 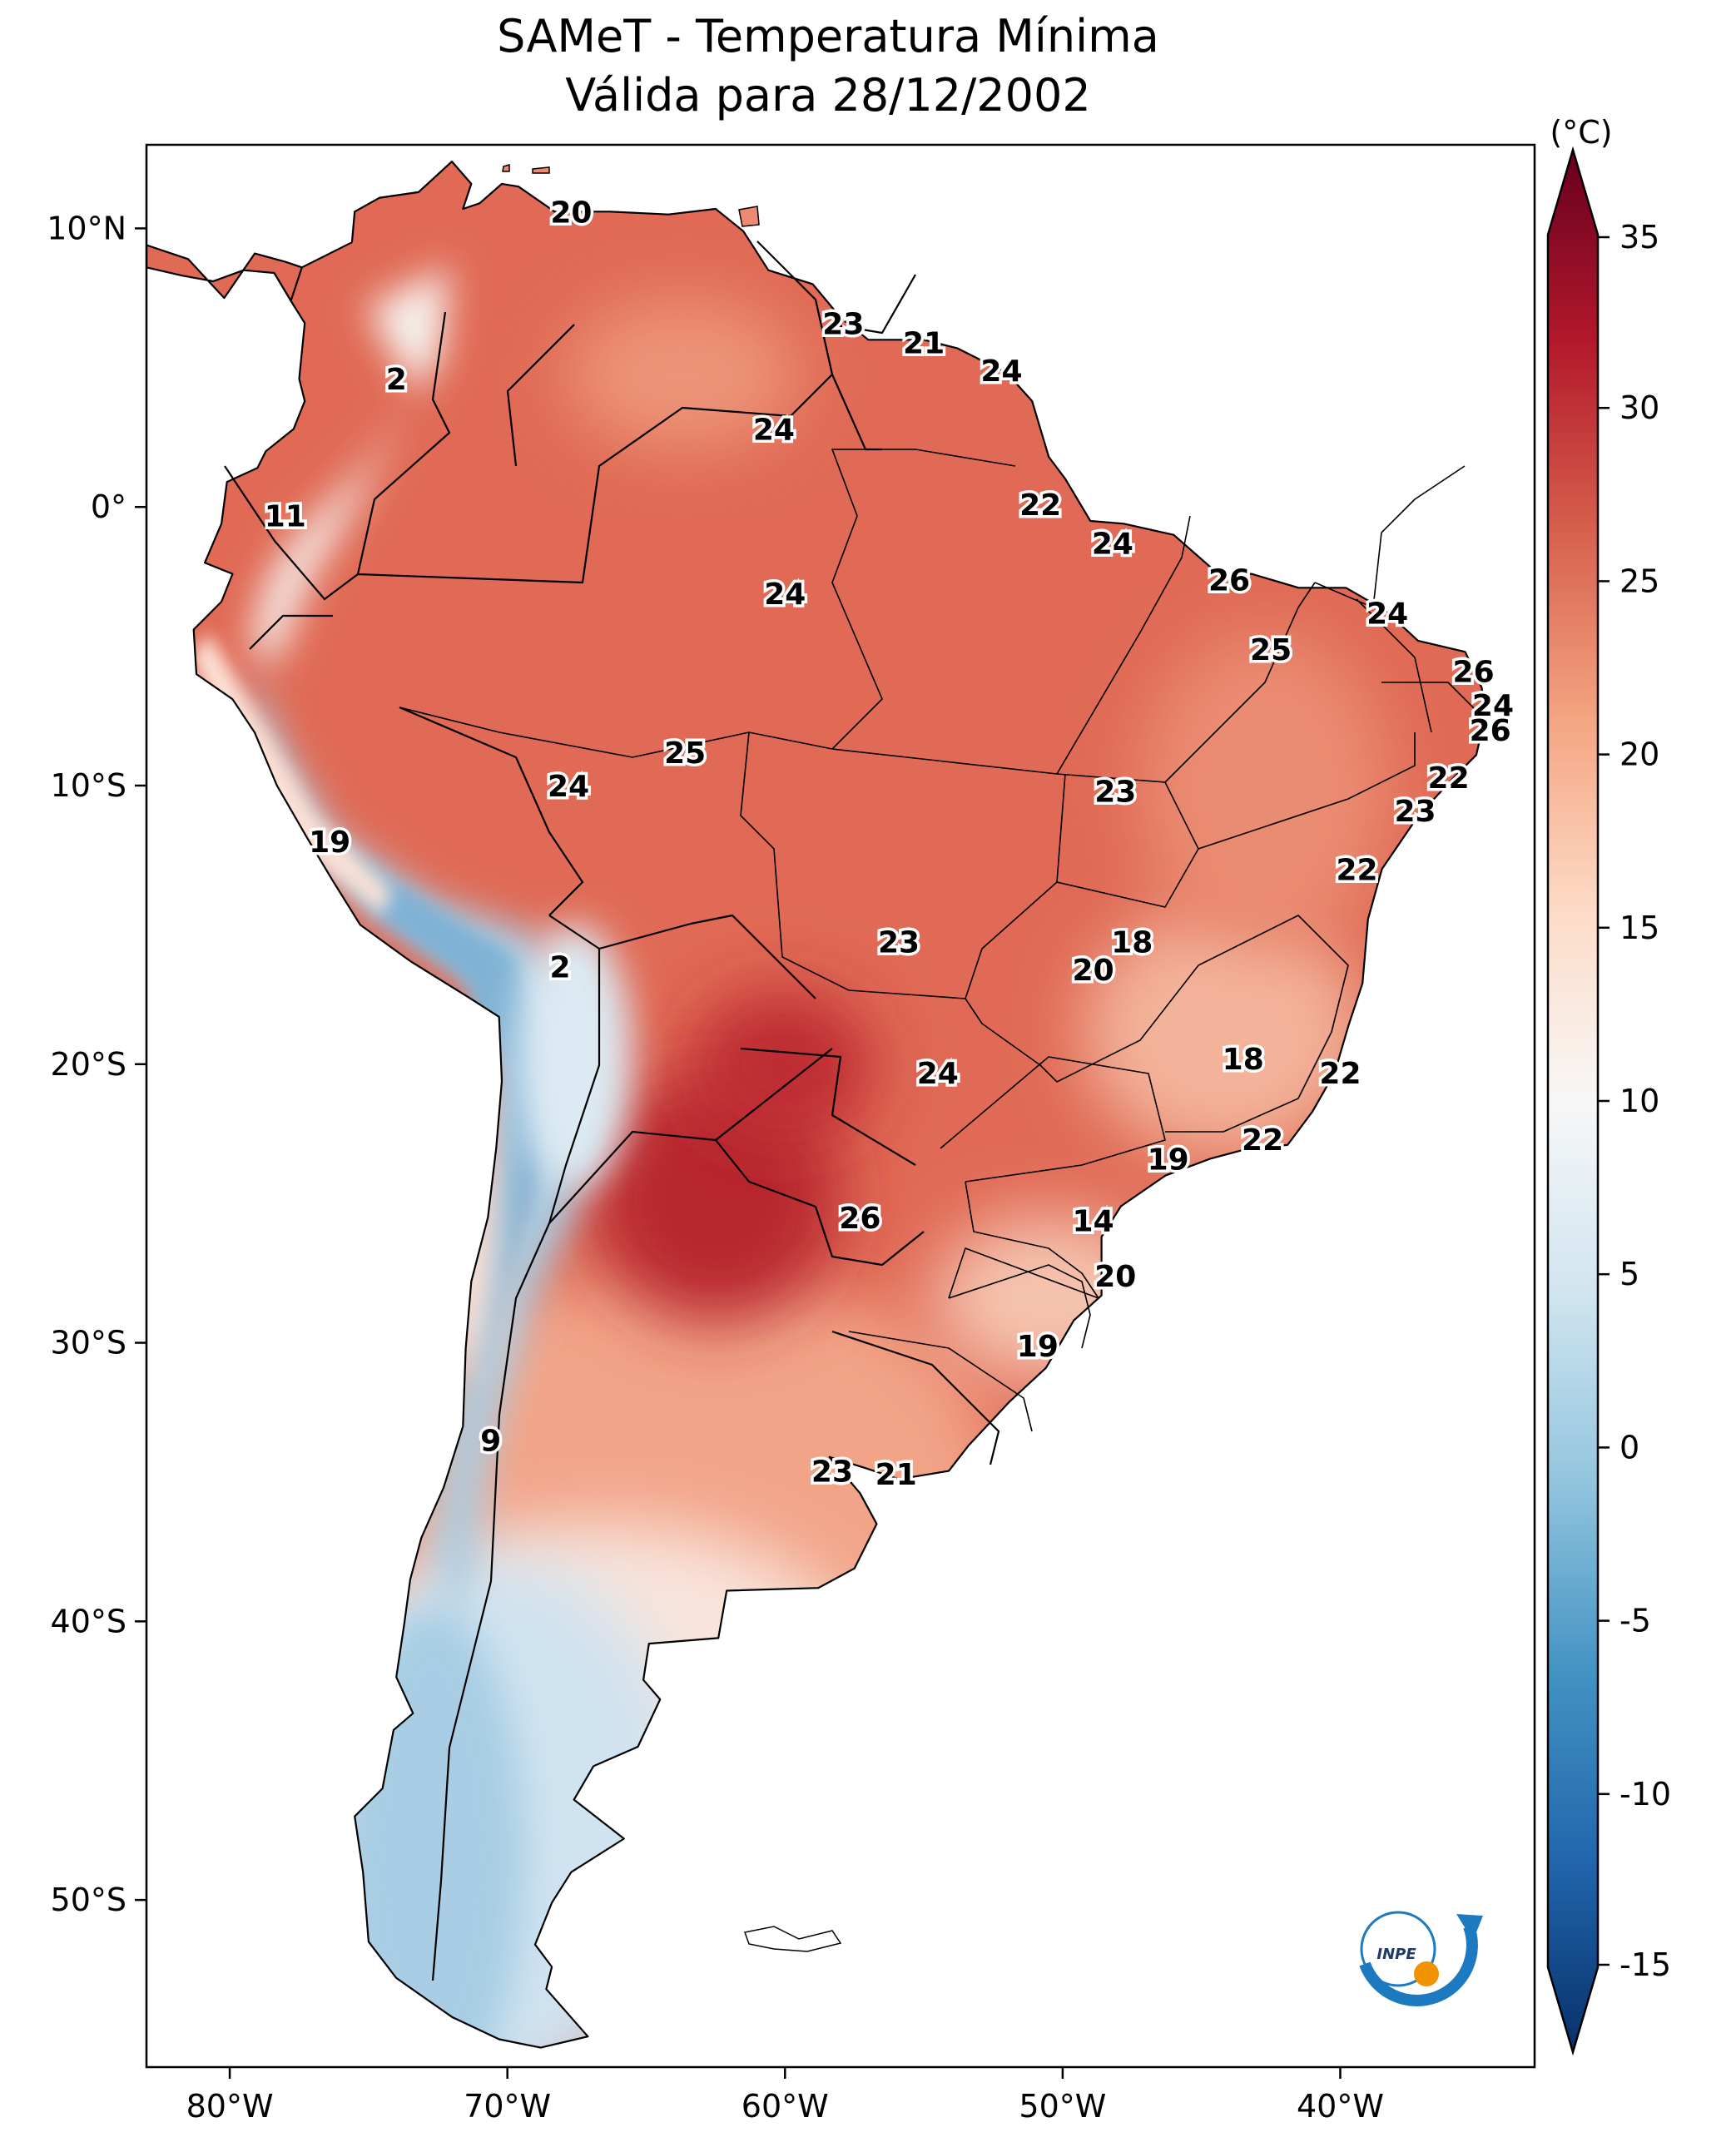 I want to click on colorbar: (°C) 35 30 25 20 15 10 5 0 -5 -10 -15, so click(x=1608, y=1085).